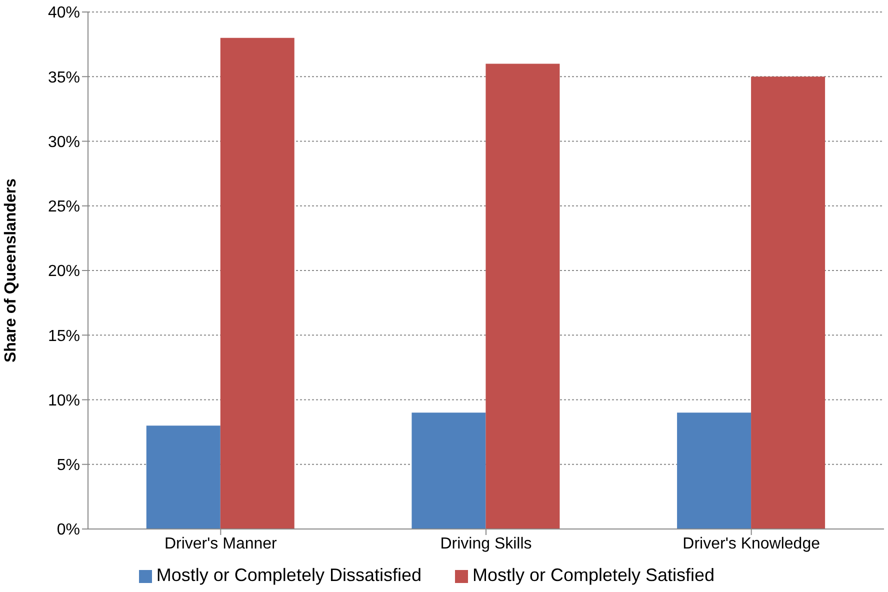 Image resolution: width=888 pixels, height=592 pixels. Describe the element at coordinates (751, 543) in the screenshot. I see `x-tick-label: Driver's Knowledge` at that location.